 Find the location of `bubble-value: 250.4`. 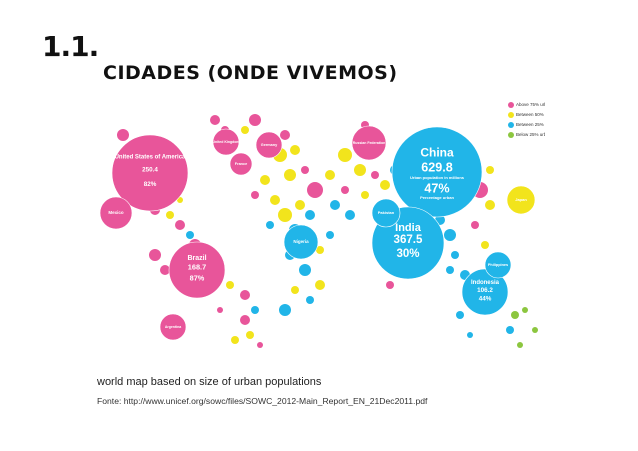

bubble-value: 250.4 is located at coordinates (150, 170).